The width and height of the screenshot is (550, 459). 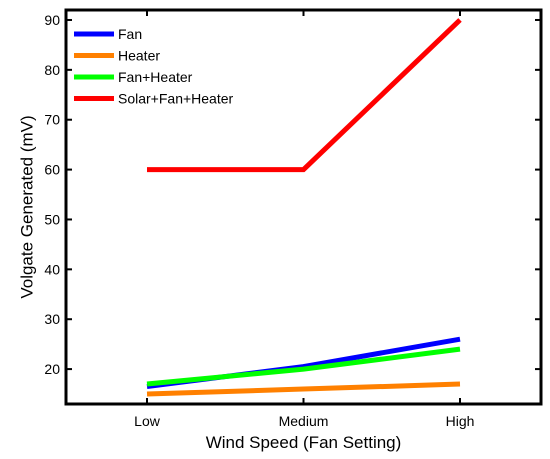 I want to click on legend-label: Fan+Heater, so click(x=155, y=77).